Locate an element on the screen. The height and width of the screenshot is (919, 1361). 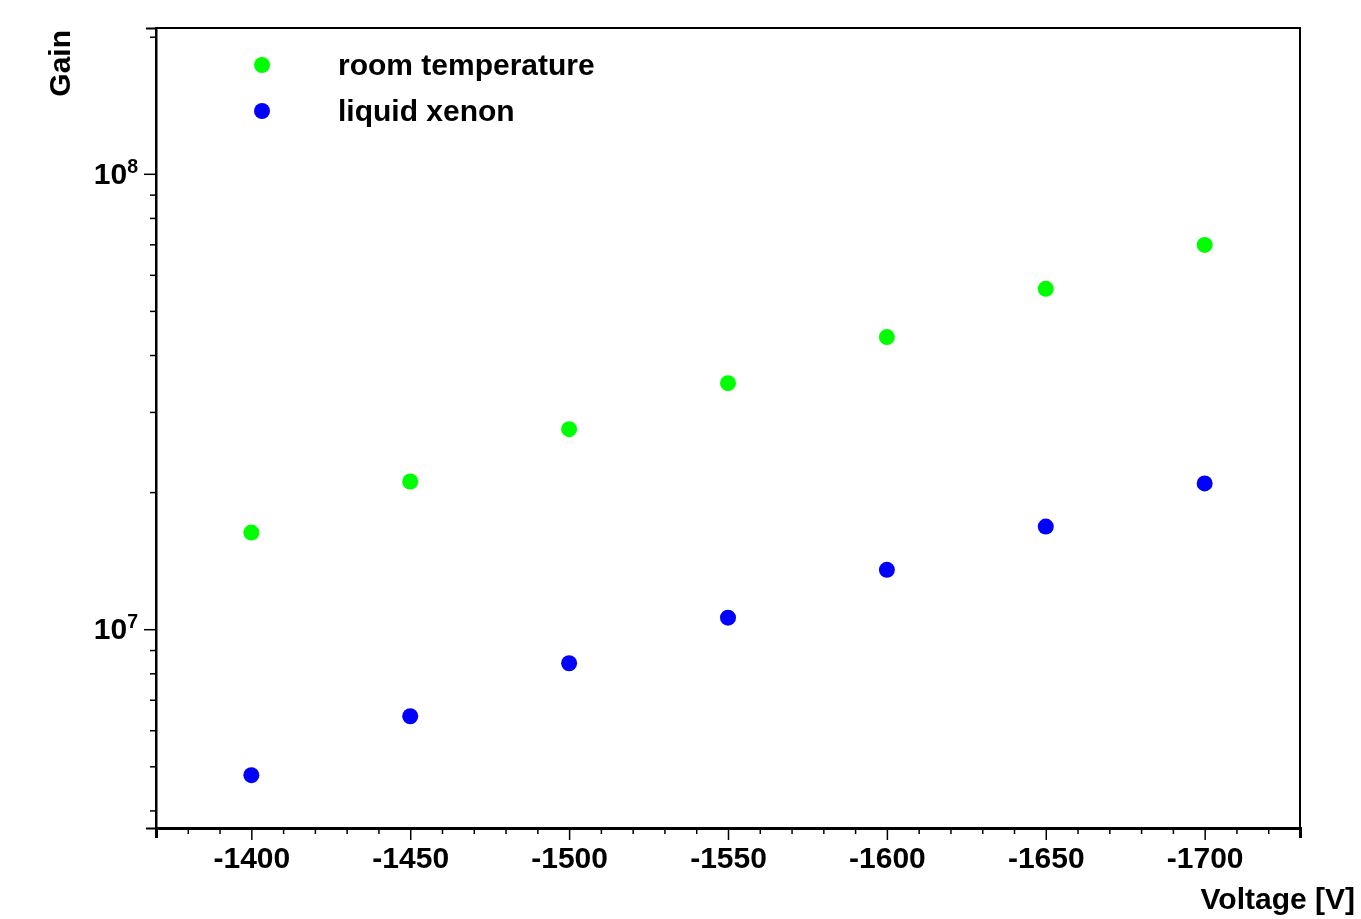
y-tick-label: 10$^{8}$ is located at coordinates (116, 172).